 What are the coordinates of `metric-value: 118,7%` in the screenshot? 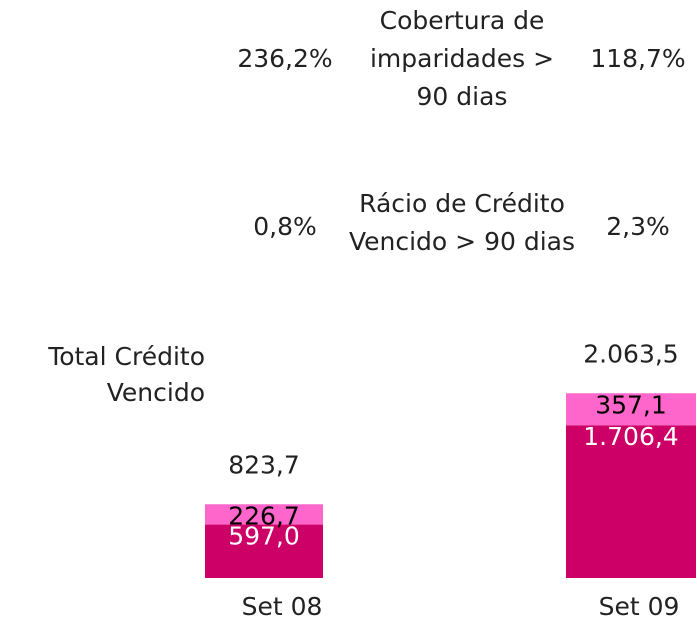 It's located at (637, 58).